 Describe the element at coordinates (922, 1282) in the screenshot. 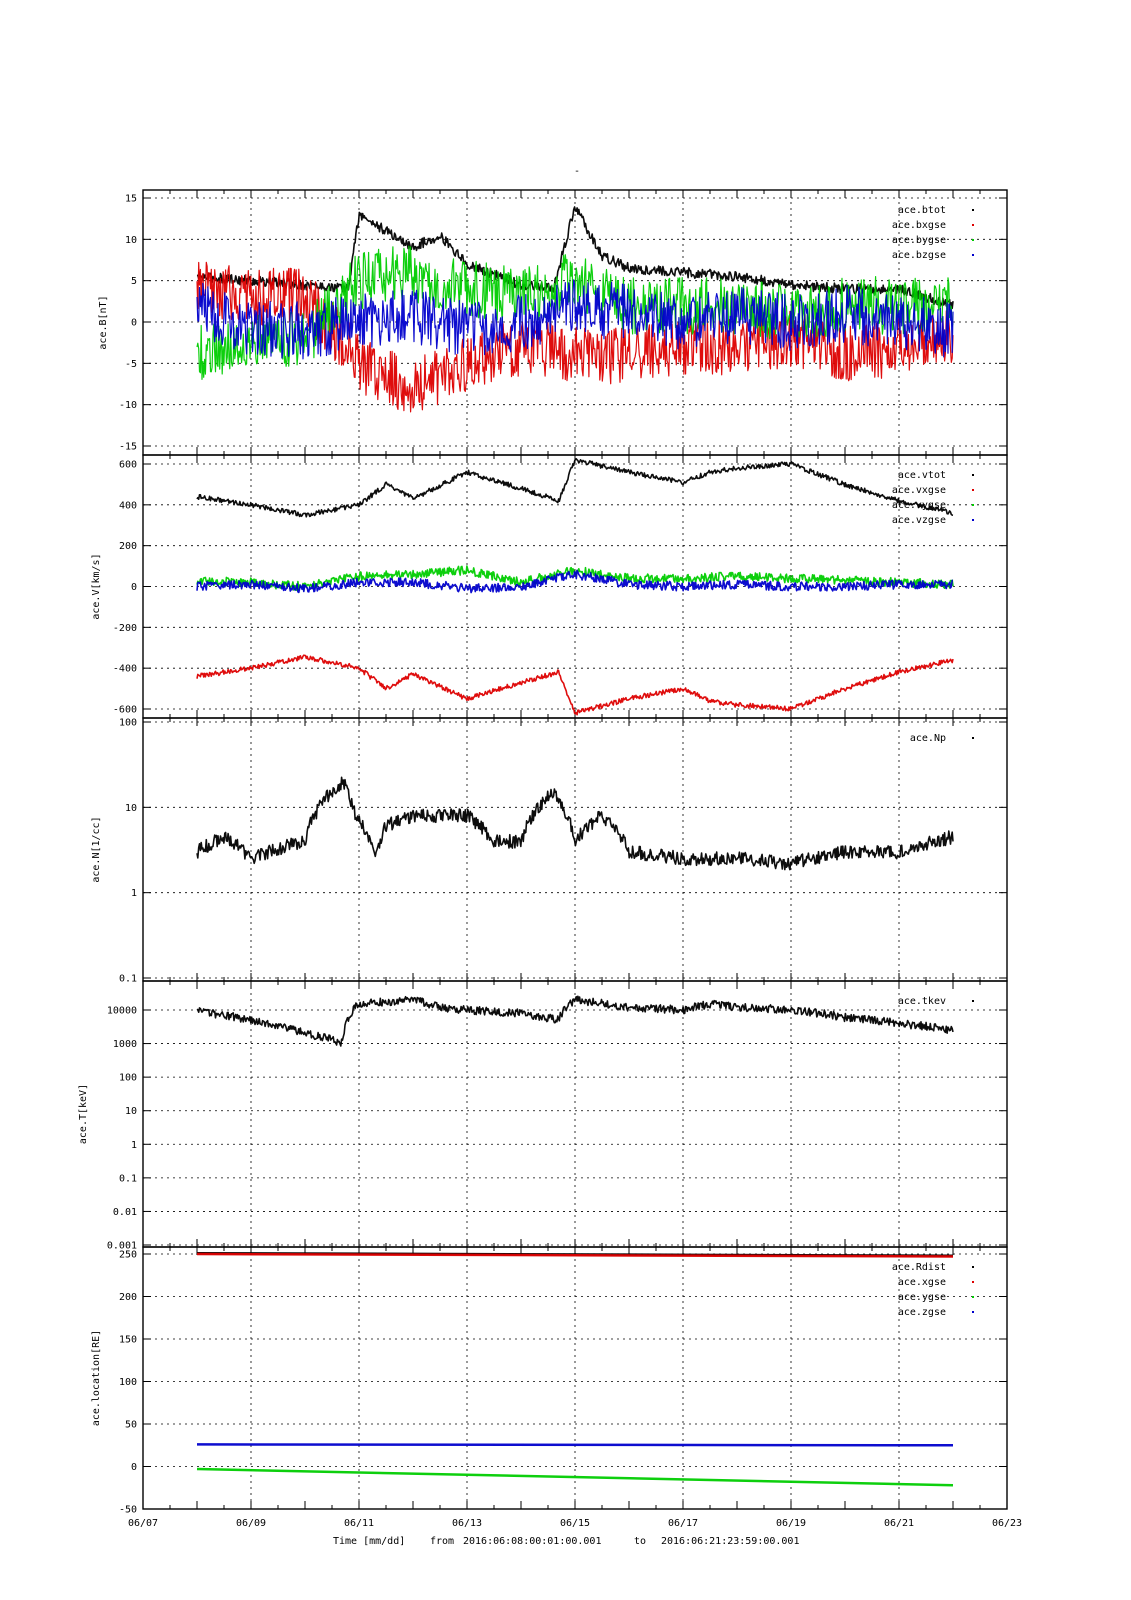

I see `legend-label: ace.xgse` at that location.